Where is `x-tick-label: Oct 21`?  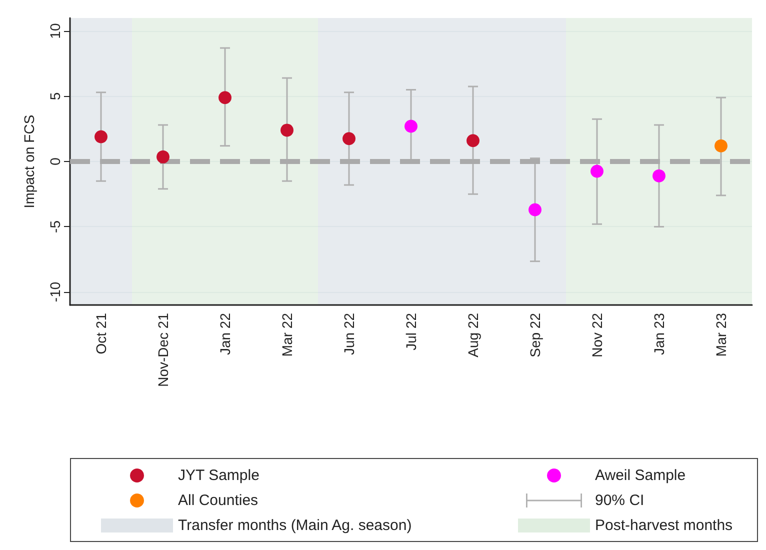 x-tick-label: Oct 21 is located at coordinates (101, 333).